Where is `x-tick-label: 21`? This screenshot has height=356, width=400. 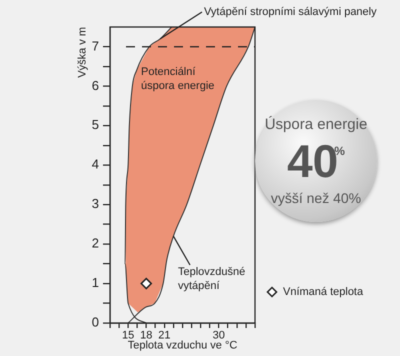
x-tick-label: 21 is located at coordinates (164, 336).